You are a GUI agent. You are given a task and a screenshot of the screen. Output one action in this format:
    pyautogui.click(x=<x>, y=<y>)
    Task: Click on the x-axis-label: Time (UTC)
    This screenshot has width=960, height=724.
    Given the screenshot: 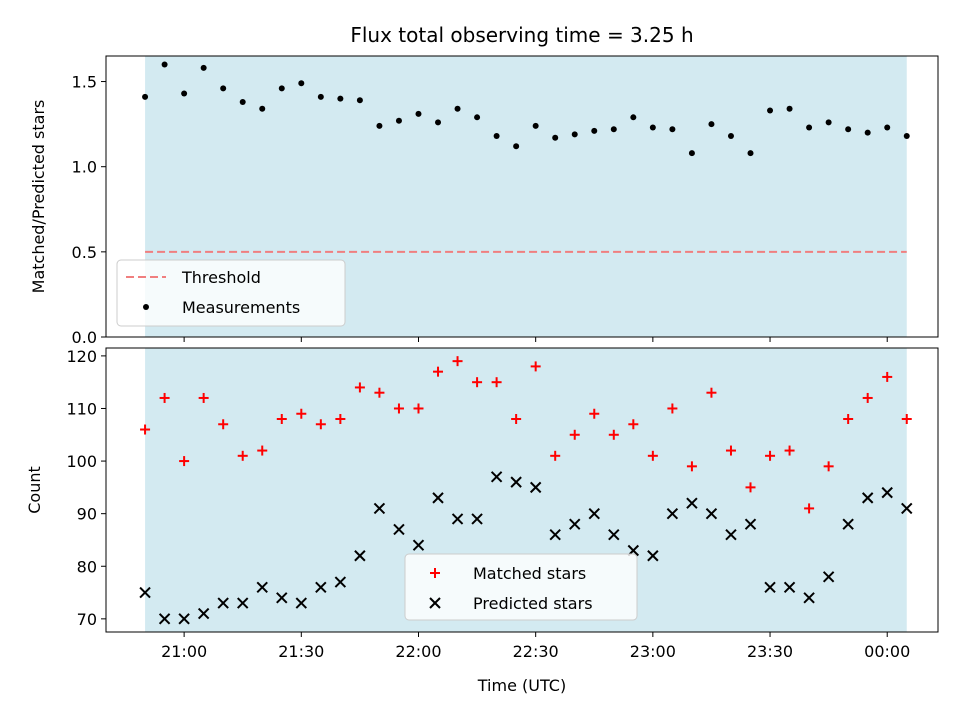 What is the action you would take?
    pyautogui.click(x=521, y=685)
    